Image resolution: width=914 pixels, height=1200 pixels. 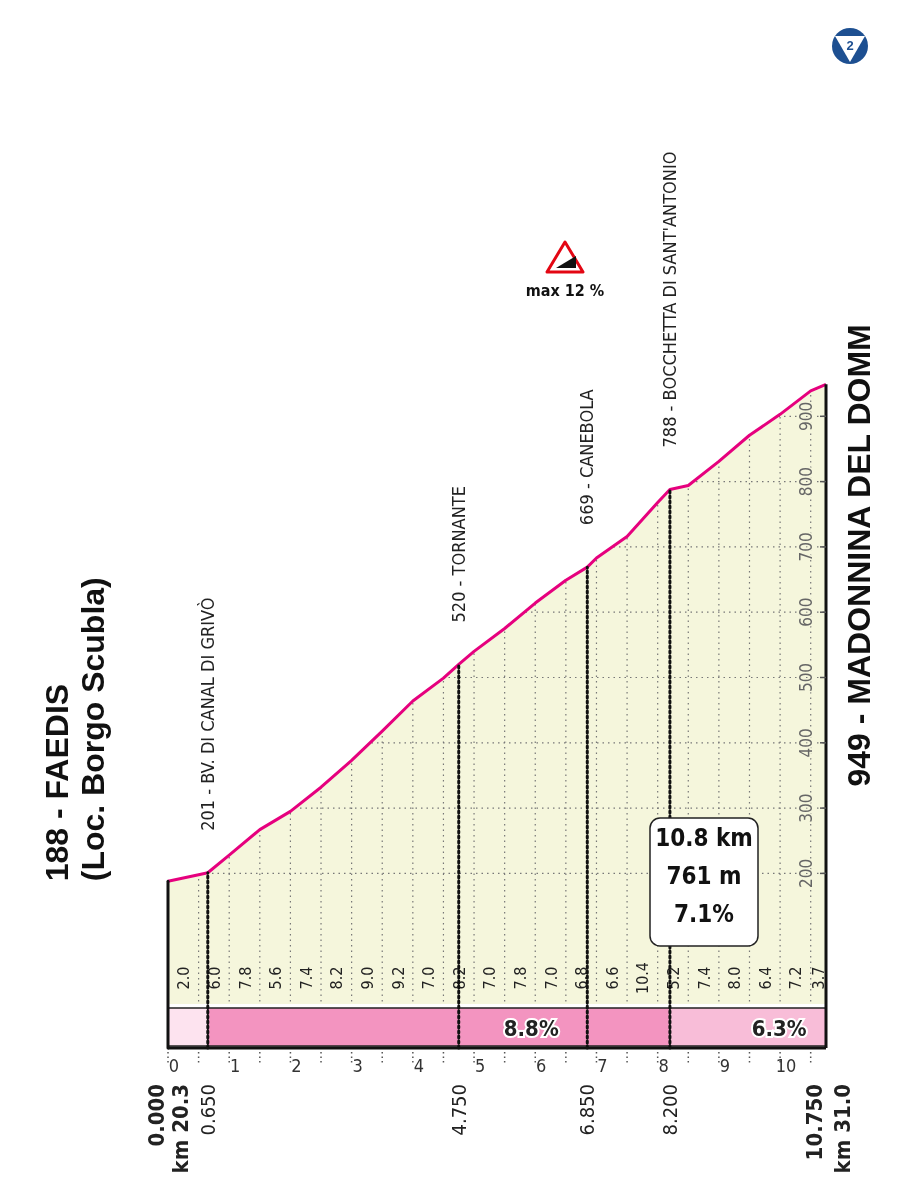 What do you see at coordinates (704, 838) in the screenshot?
I see `annotation: 10.8 km` at bounding box center [704, 838].